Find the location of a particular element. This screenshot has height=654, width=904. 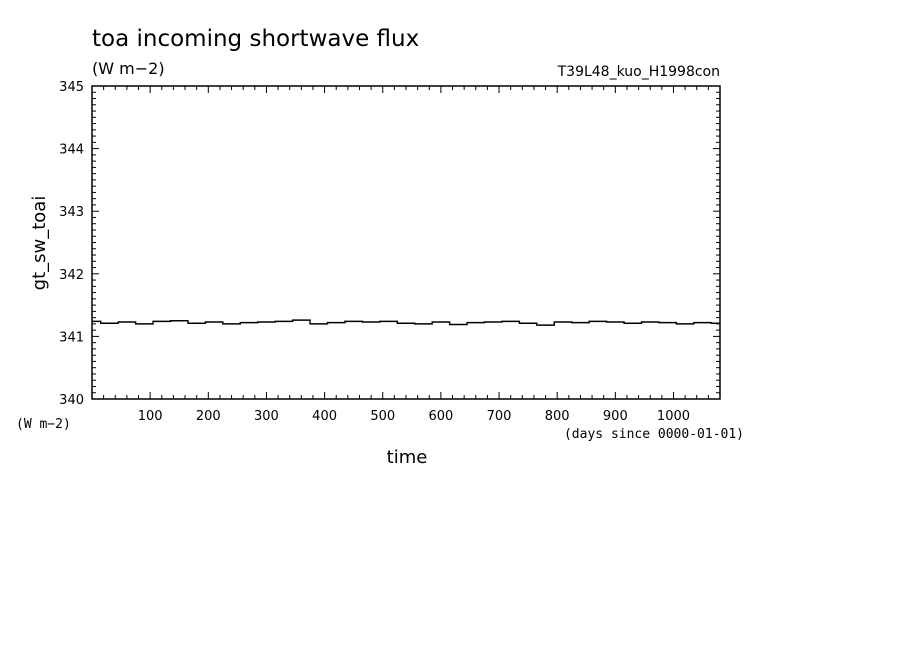

y-tick-label: 343 is located at coordinates (71, 212).